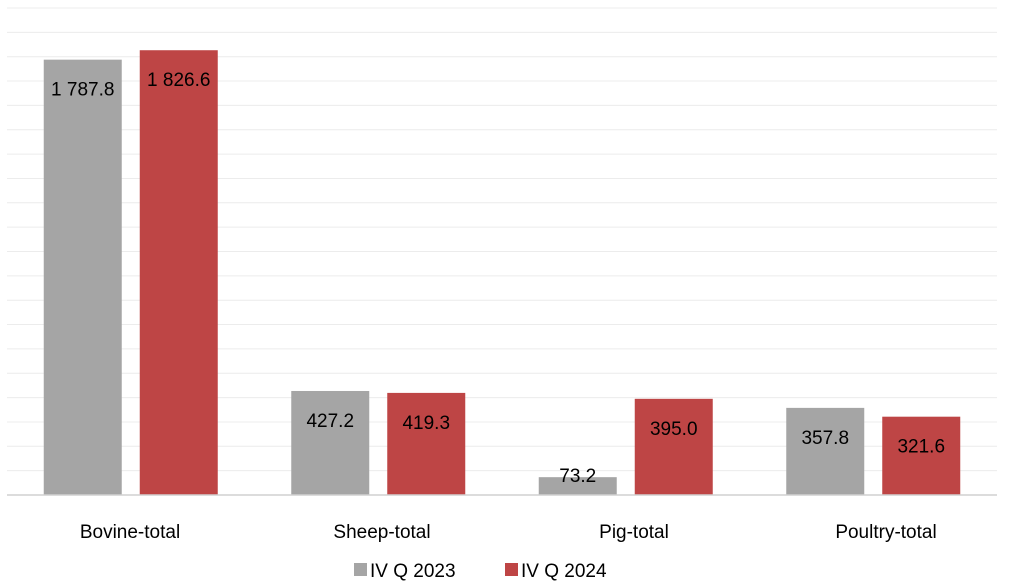  What do you see at coordinates (381, 532) in the screenshot?
I see `category-label-sheep: Sheep-total` at bounding box center [381, 532].